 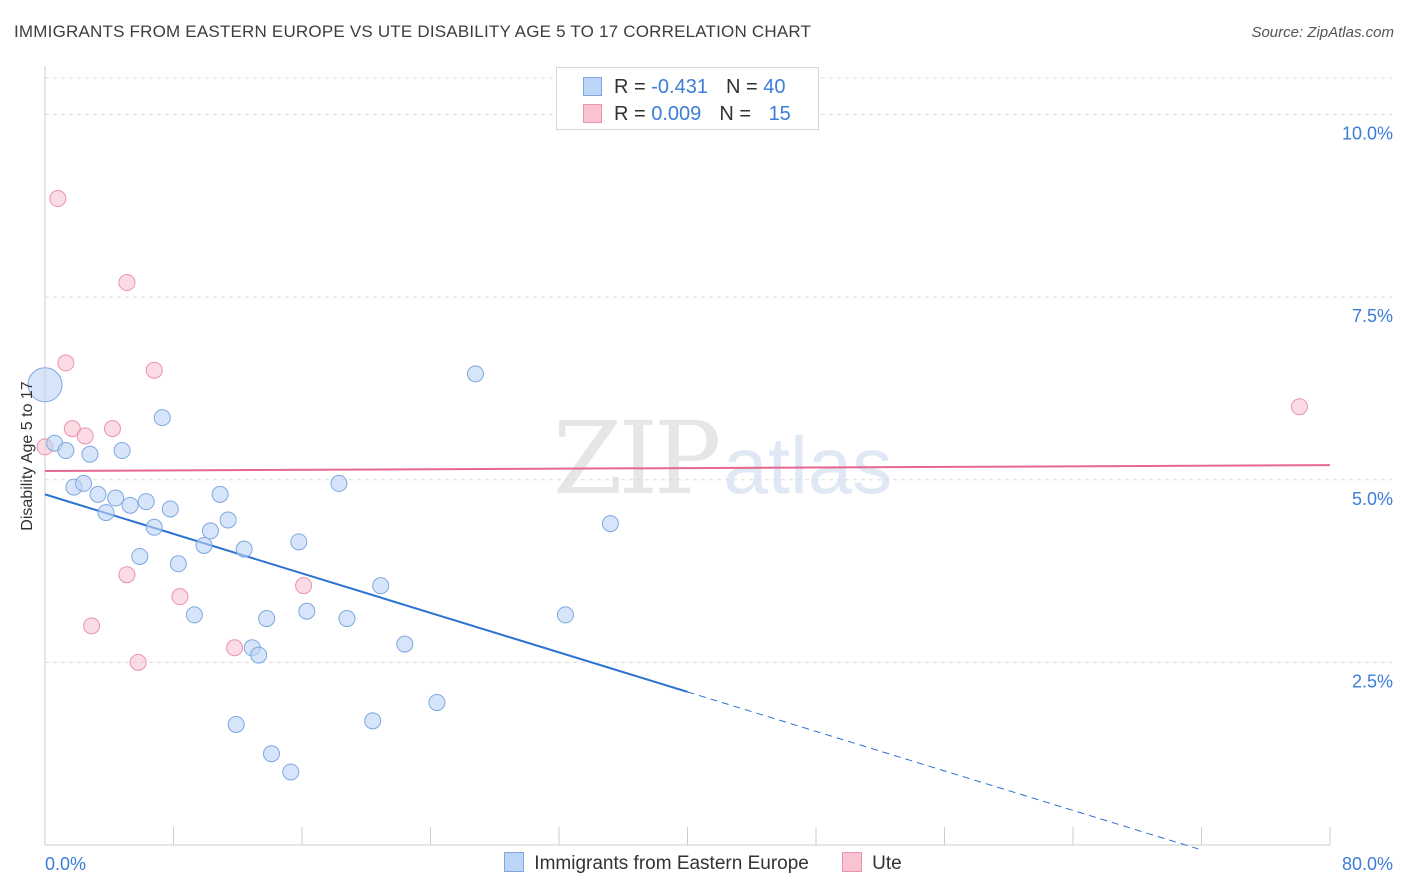 I want to click on source-label: Source: ZipAtlas.com, so click(x=1322, y=32).